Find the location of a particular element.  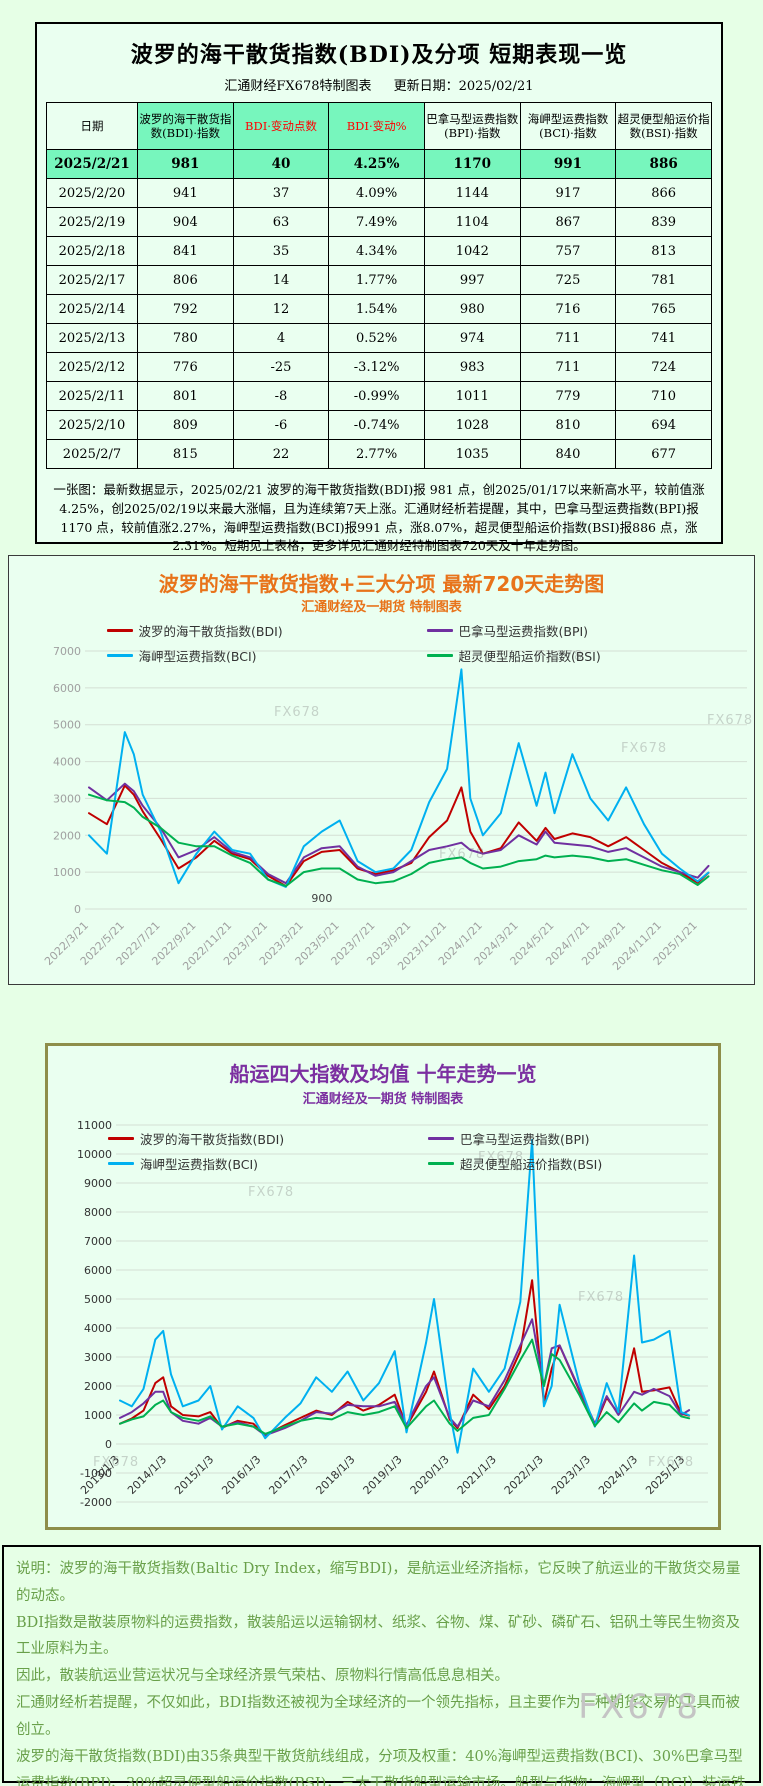

table-cell: 867 is located at coordinates (568, 222).